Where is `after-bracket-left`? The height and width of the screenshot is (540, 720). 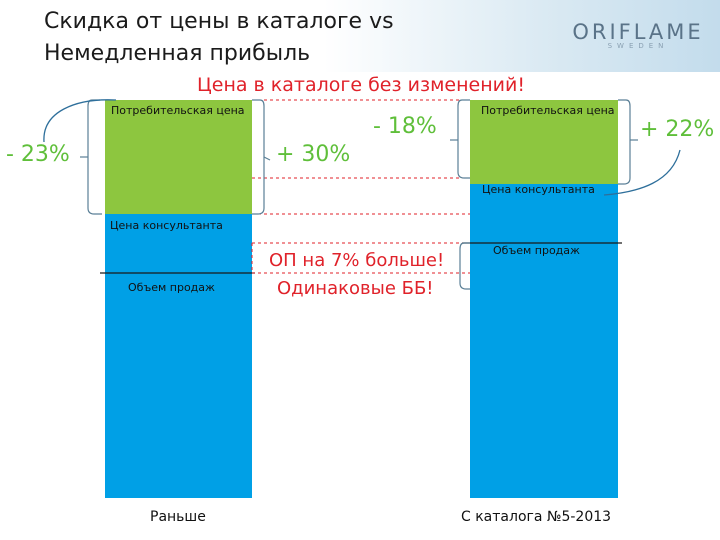 after-bracket-left is located at coordinates (463, 139).